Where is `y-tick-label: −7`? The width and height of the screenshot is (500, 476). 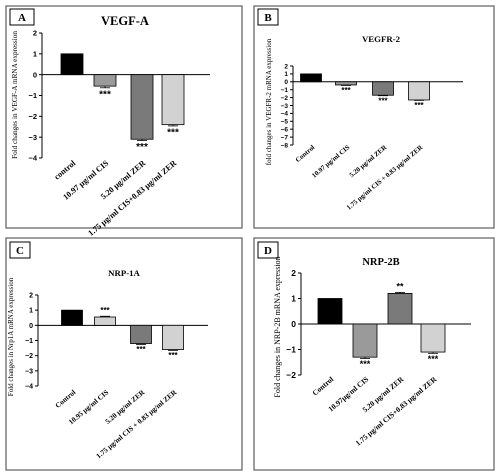
y-tick-label: −7 is located at coordinates (285, 137).